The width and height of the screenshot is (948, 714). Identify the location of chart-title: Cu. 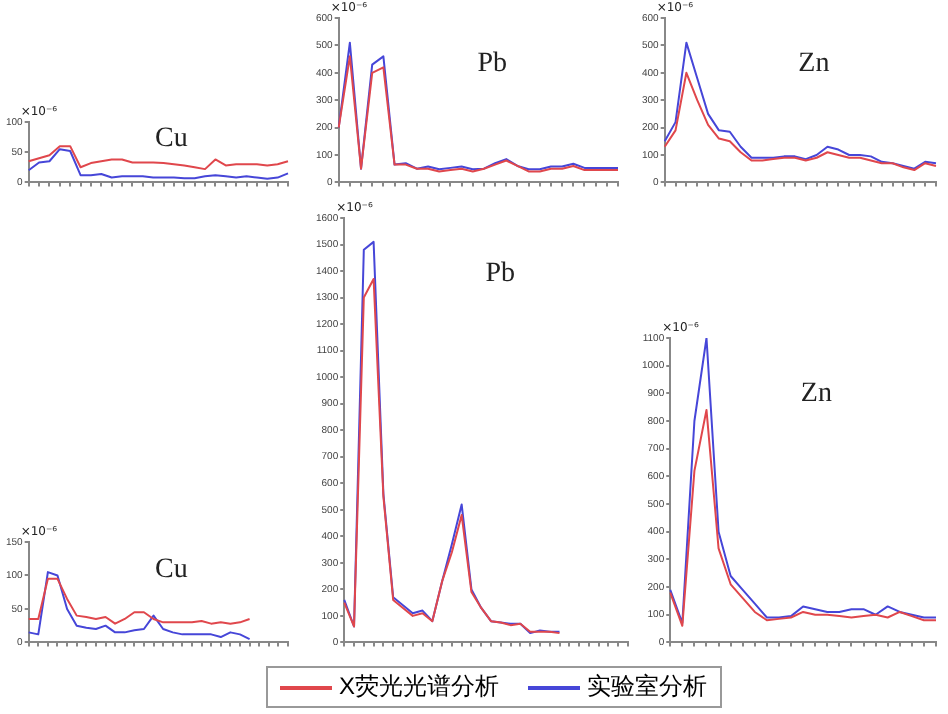
(171, 139).